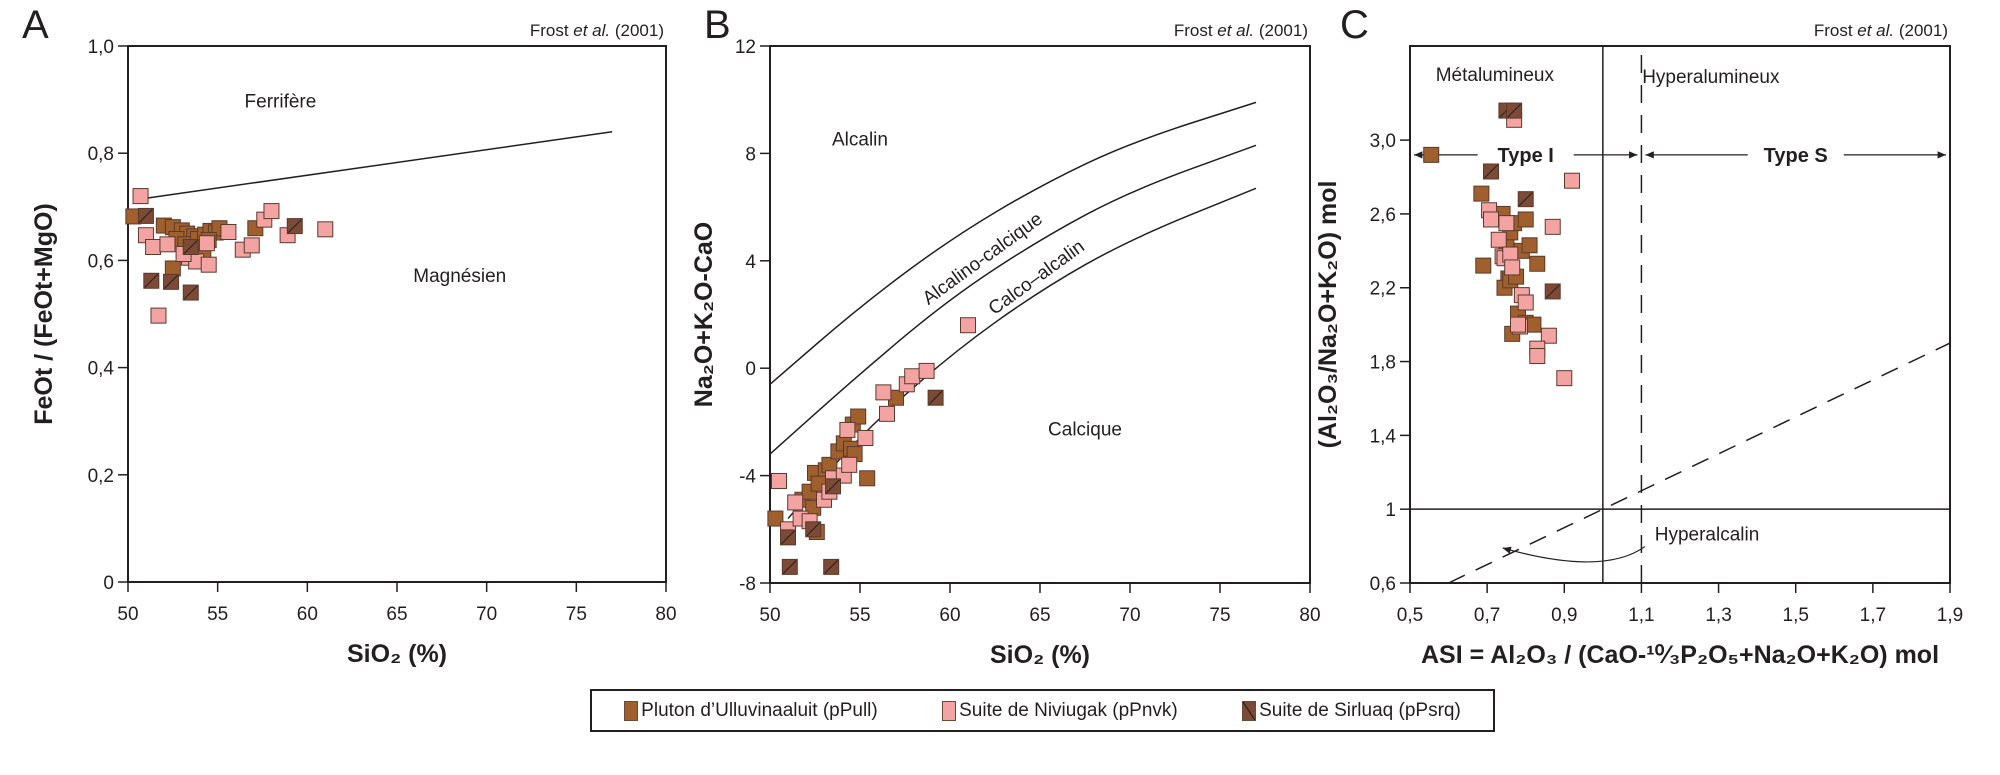  I want to click on region-label: Métalumineux, so click(1495, 75).